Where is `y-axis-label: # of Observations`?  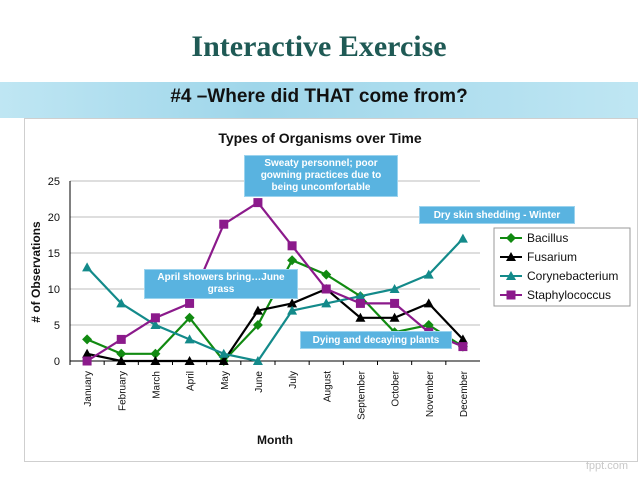 y-axis-label: # of Observations is located at coordinates (36, 272).